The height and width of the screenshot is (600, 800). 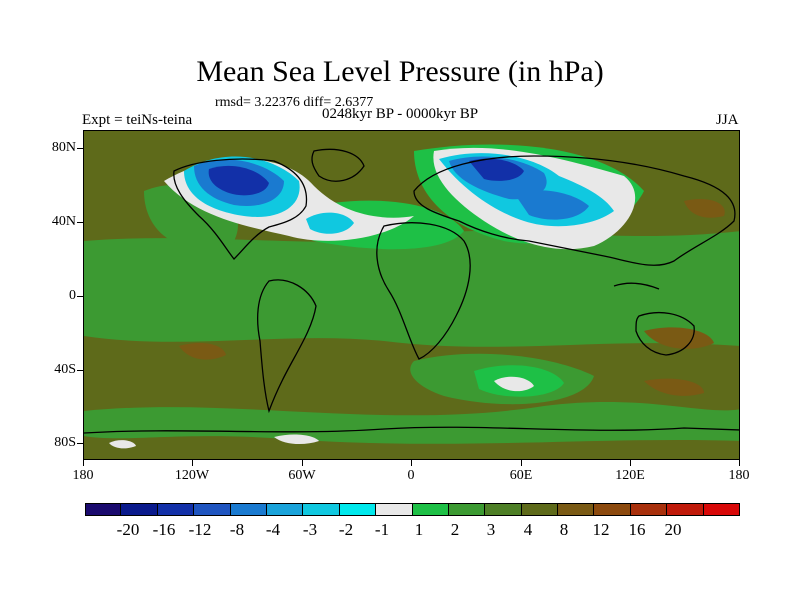 I want to click on field-brown-east-pacific, so click(x=679, y=338).